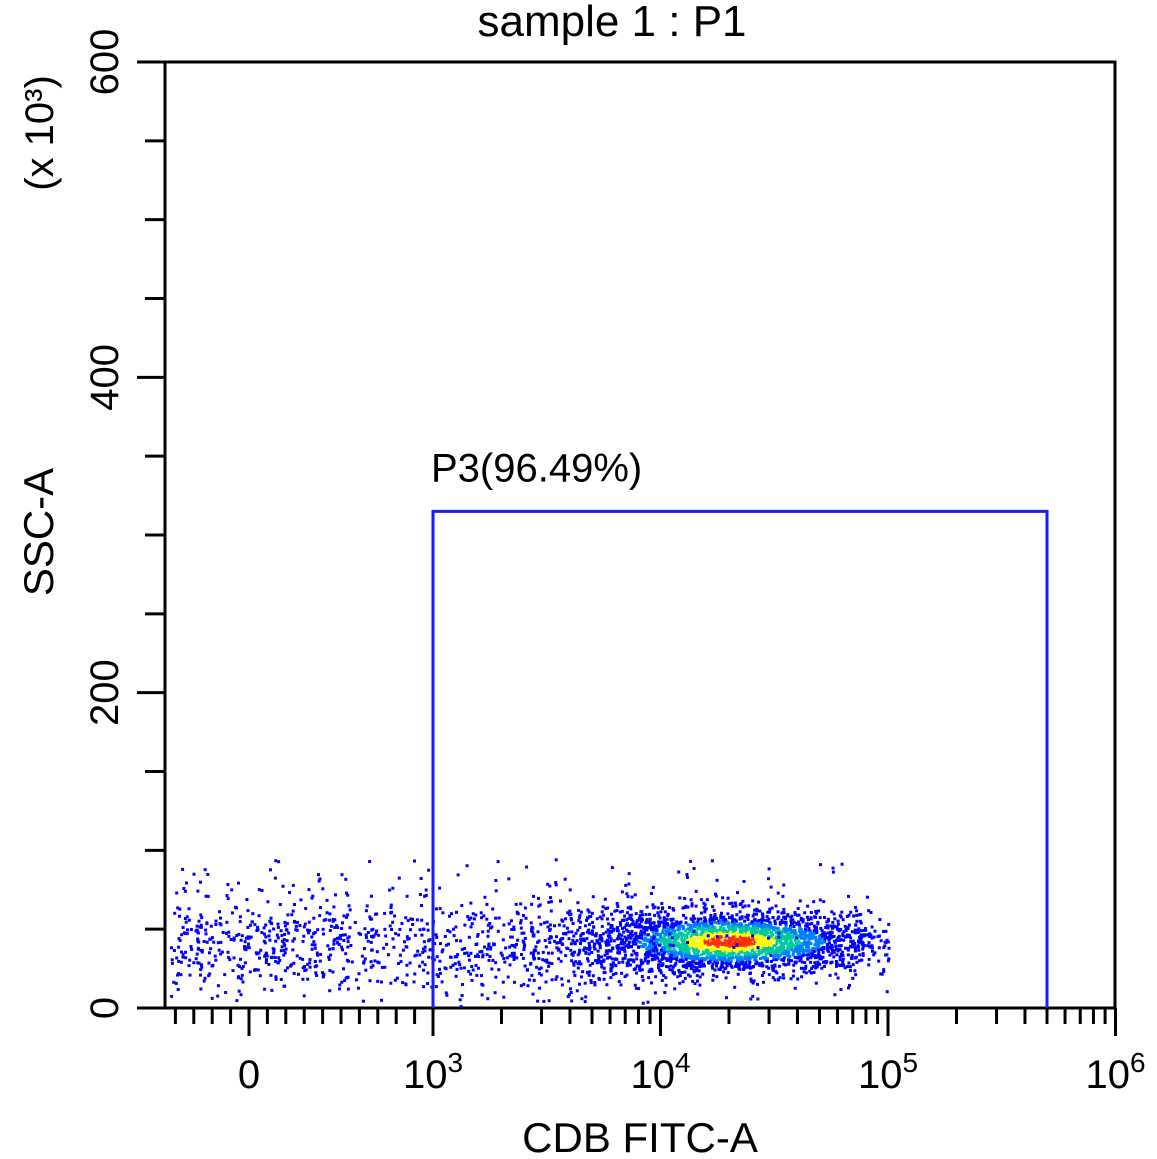  I want to click on y-tick-label: 600, so click(105, 62).